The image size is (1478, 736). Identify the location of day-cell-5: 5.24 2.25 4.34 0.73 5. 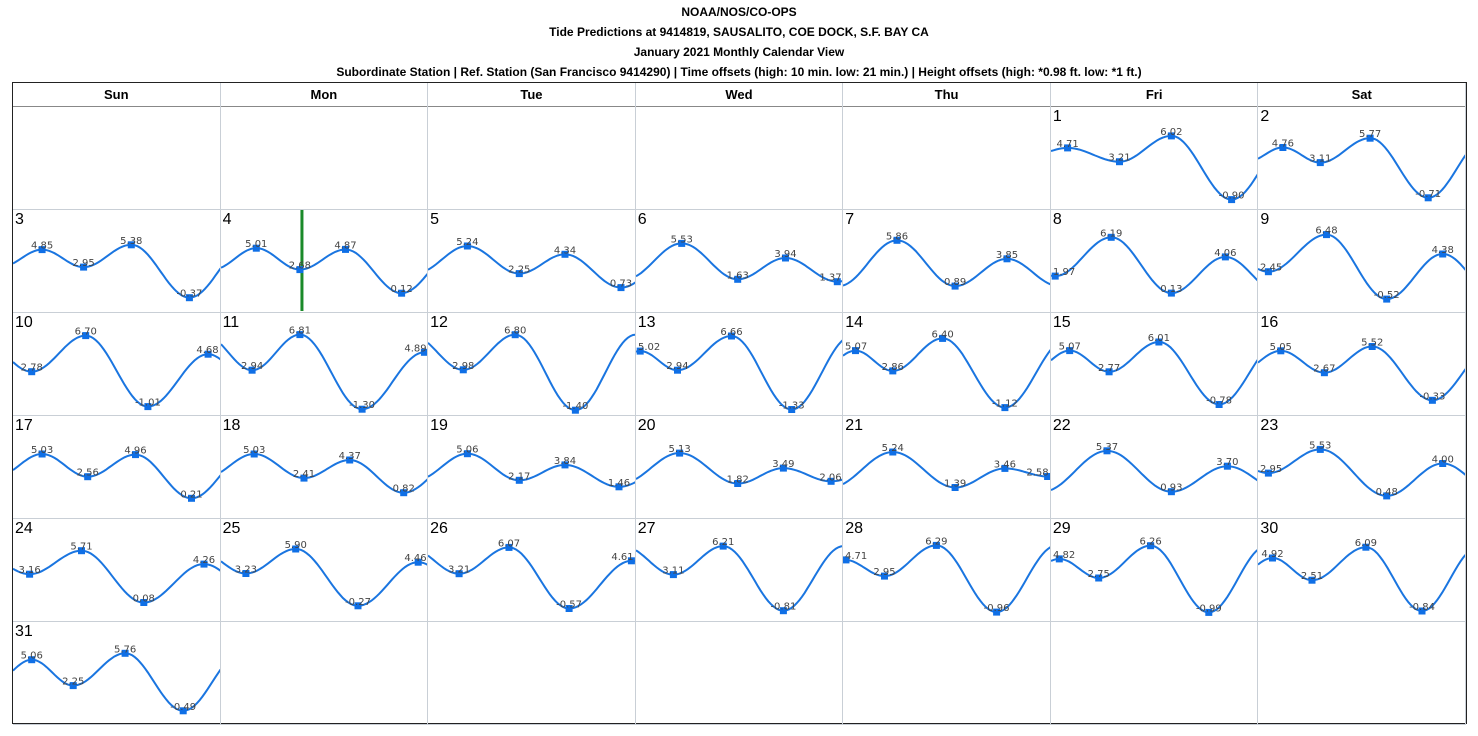
(532, 261).